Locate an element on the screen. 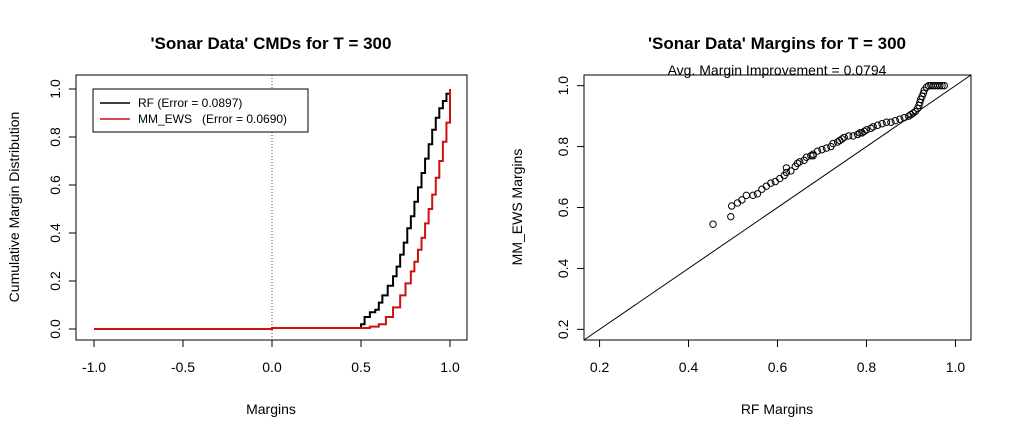 The image size is (1011, 438). cmd-x-tick-label: 0.0 is located at coordinates (272, 367).